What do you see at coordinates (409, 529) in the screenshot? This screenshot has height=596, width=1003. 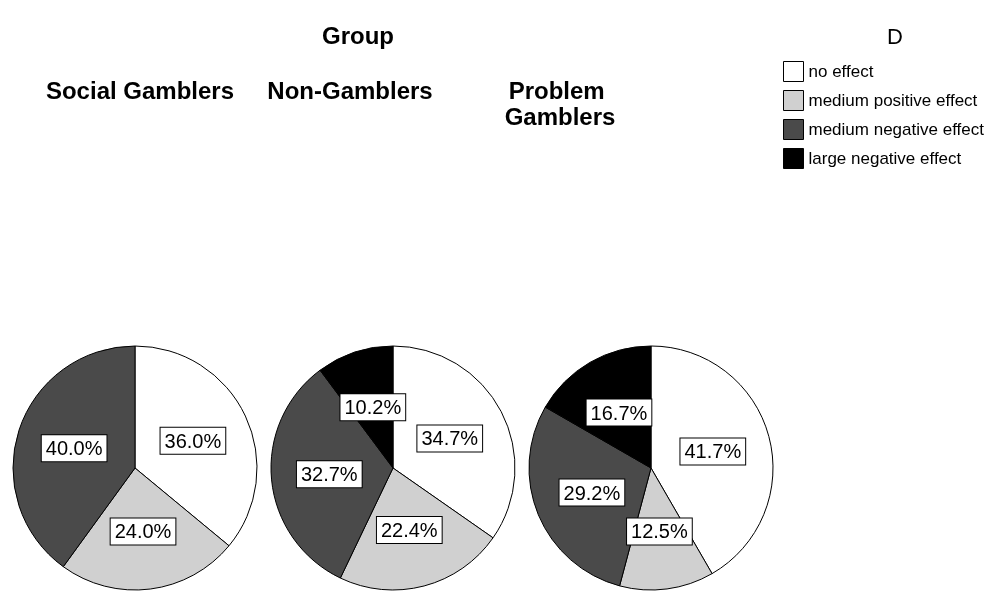 I see `data-label: 22.4%` at bounding box center [409, 529].